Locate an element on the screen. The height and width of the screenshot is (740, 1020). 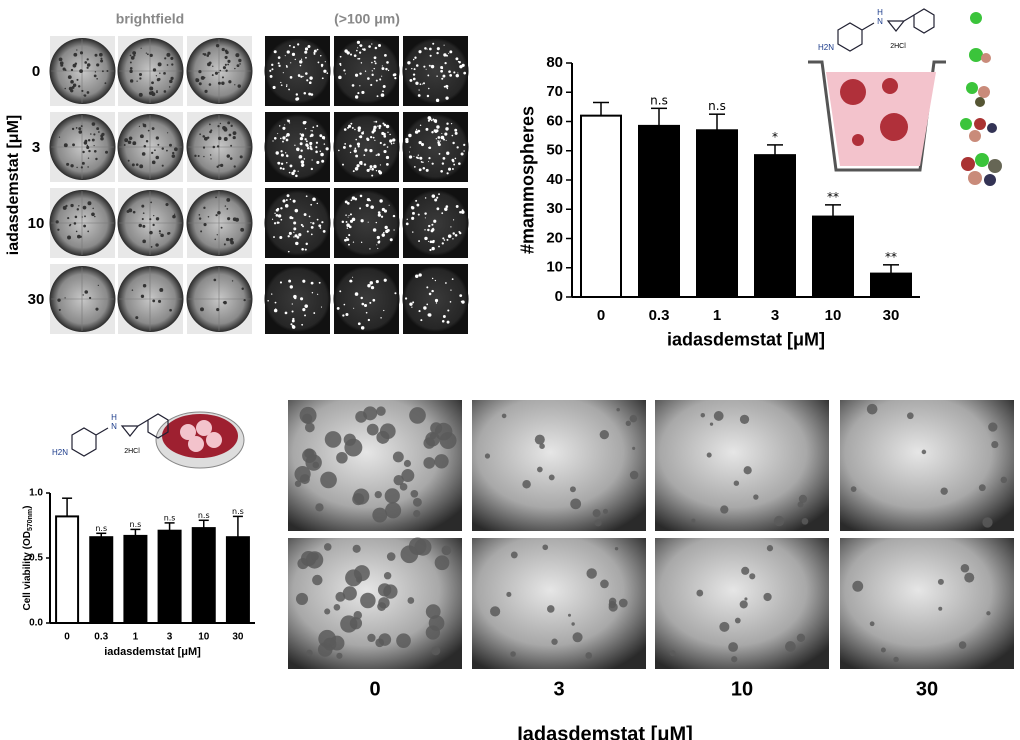
significance-label: n.s is located at coordinates (659, 100).